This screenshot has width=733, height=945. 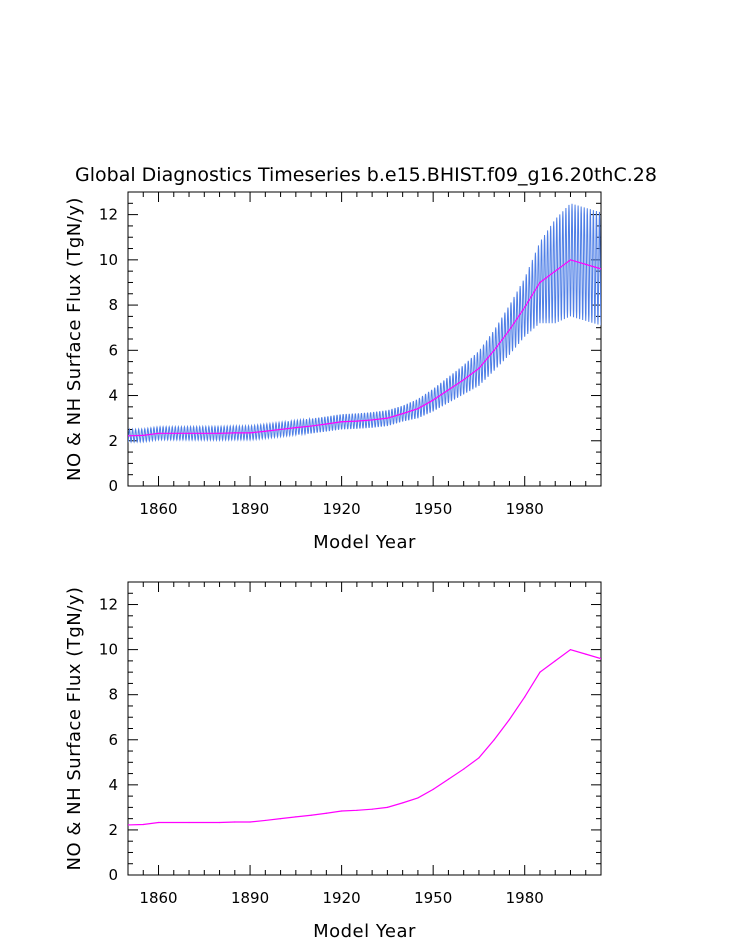 I want to click on plot-area, so click(x=364, y=737).